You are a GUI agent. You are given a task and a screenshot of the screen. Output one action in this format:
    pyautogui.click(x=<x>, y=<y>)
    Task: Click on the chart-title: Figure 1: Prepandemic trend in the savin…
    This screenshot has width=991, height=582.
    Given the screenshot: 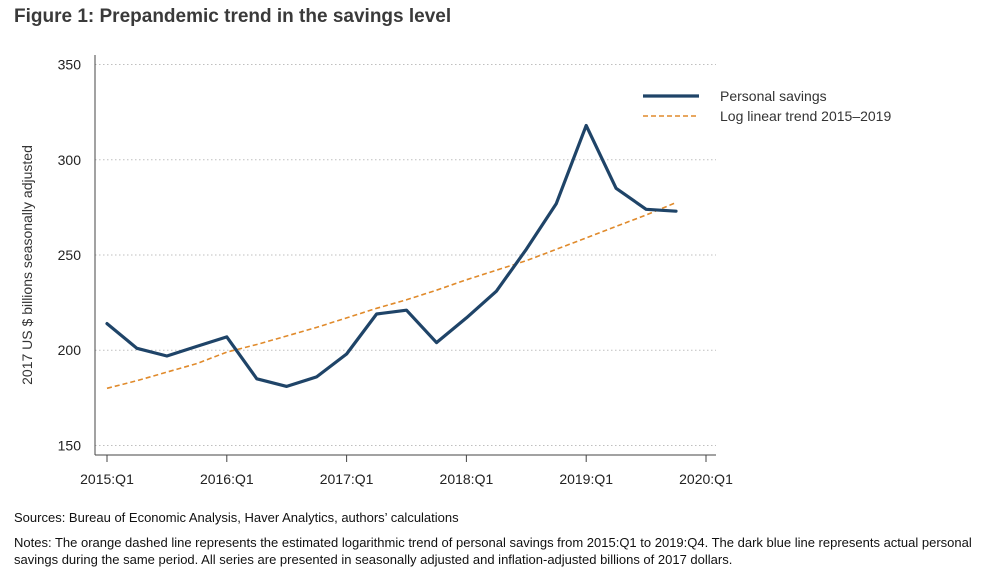 What is the action you would take?
    pyautogui.click(x=233, y=16)
    